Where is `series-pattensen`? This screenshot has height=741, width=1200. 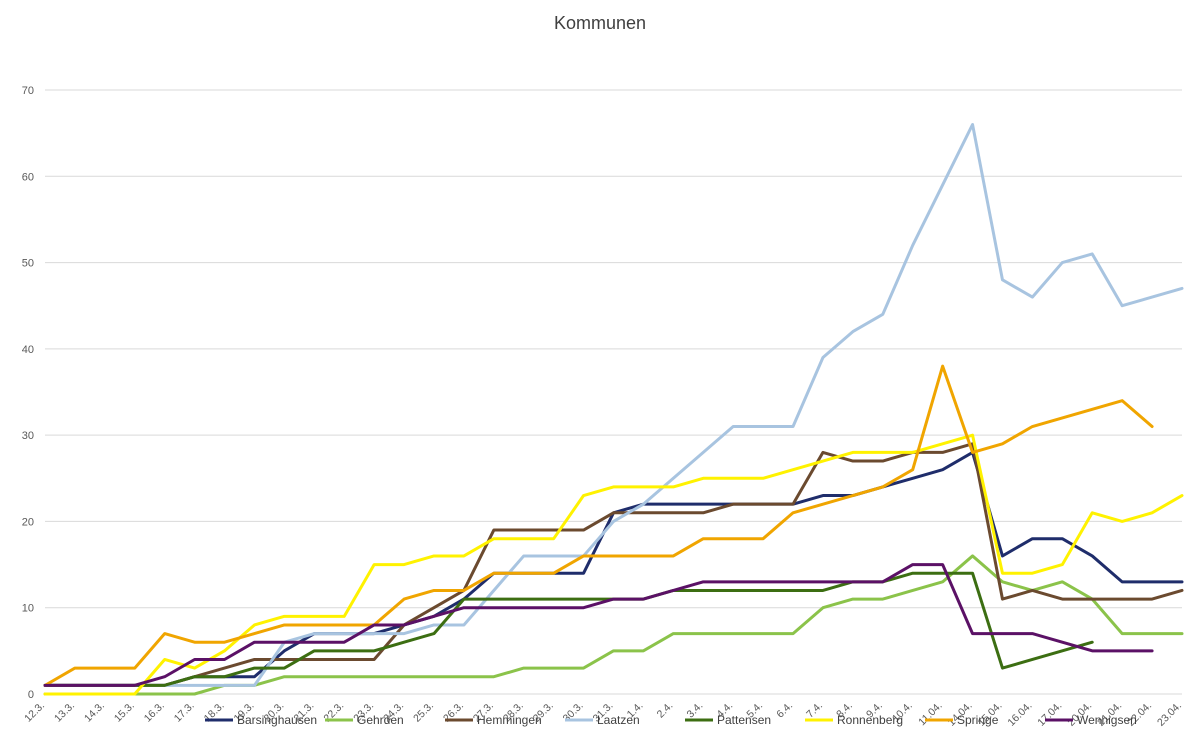 series-pattensen is located at coordinates (568, 629).